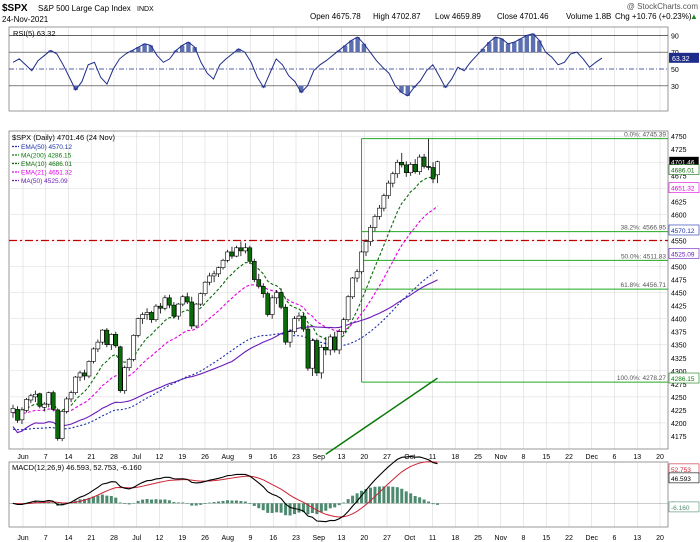 The image size is (700, 542). Describe the element at coordinates (642, 378) in the screenshot. I see `fib-level-label: 100.0%: 4278.27` at that location.